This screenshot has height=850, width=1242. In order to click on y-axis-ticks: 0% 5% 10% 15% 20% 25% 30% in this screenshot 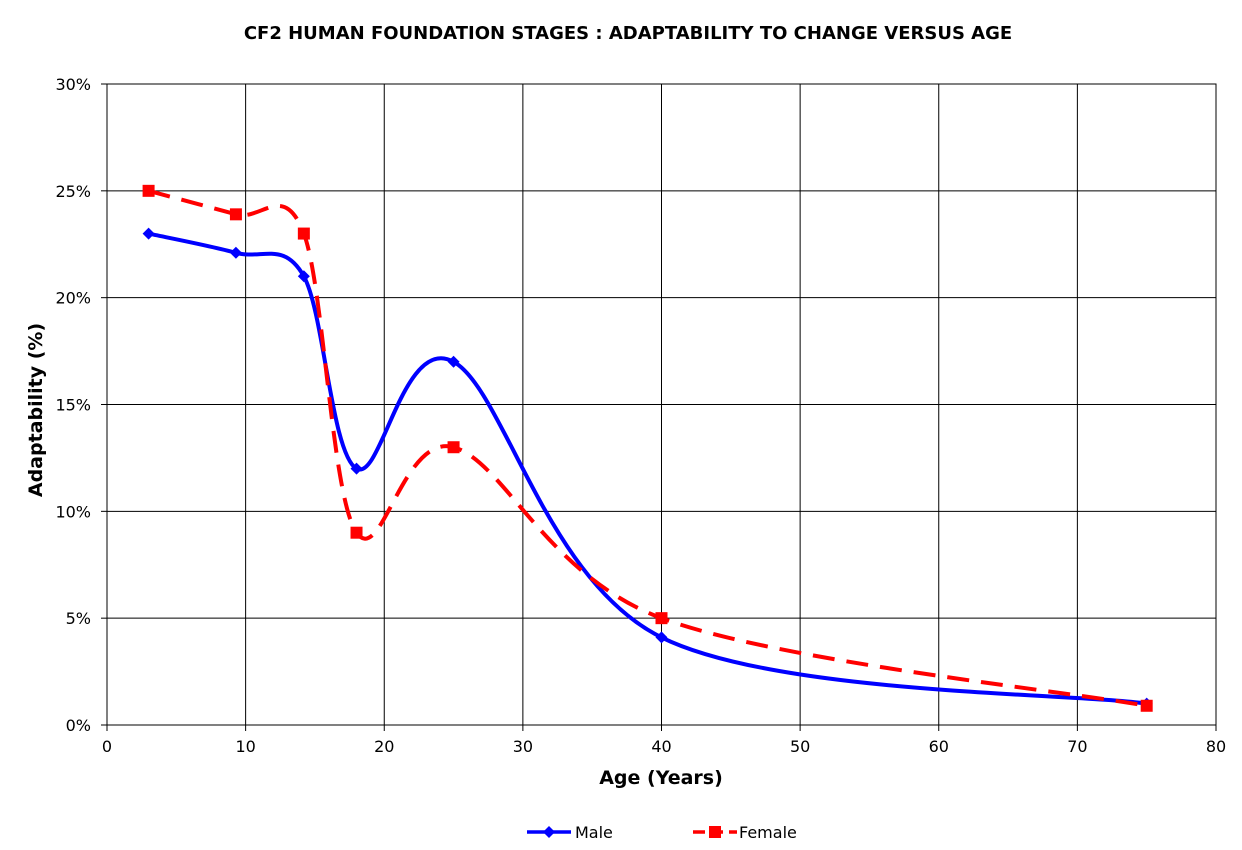, I will do `click(81, 405)`.